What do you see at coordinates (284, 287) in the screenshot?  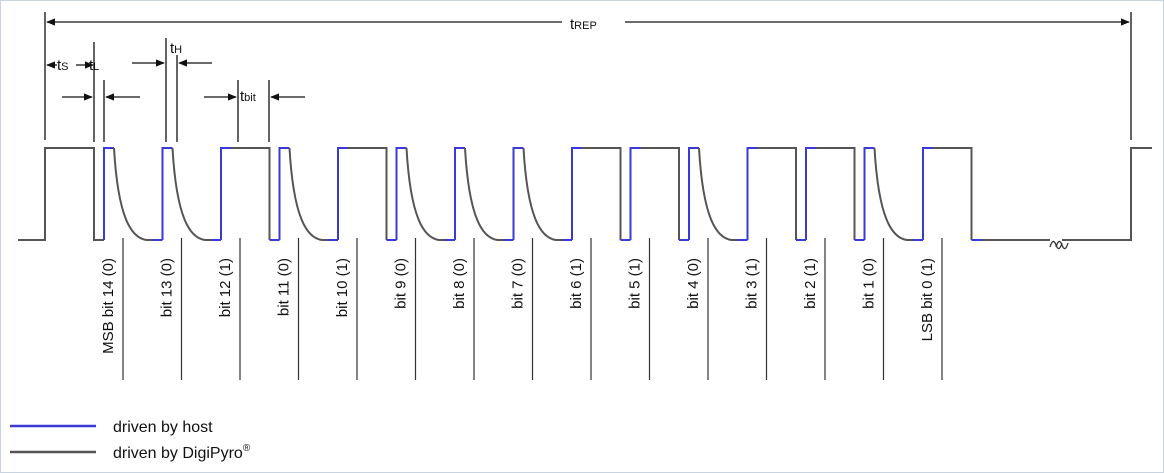 I see `bit-label: bit 11 (0)` at bounding box center [284, 287].